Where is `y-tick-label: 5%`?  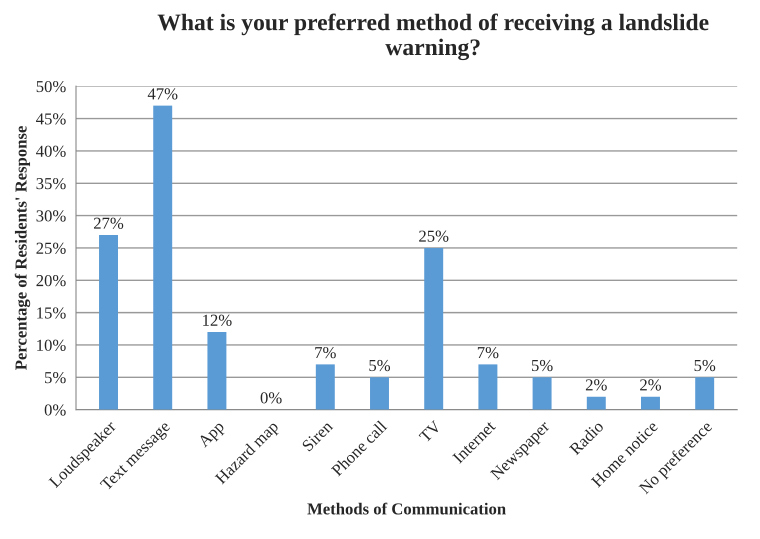 y-tick-label: 5% is located at coordinates (55, 378).